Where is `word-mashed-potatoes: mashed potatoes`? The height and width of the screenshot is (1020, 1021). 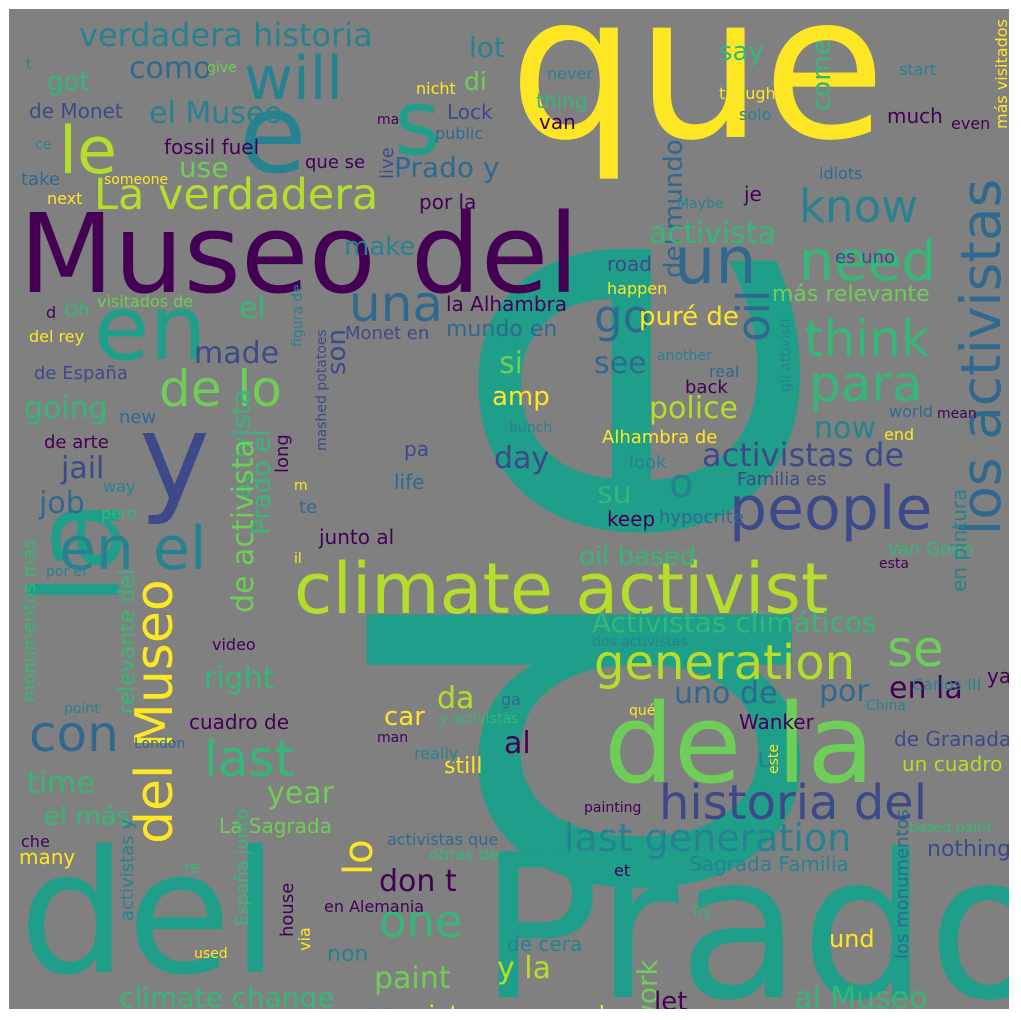 word-mashed-potatoes: mashed potatoes is located at coordinates (322, 390).